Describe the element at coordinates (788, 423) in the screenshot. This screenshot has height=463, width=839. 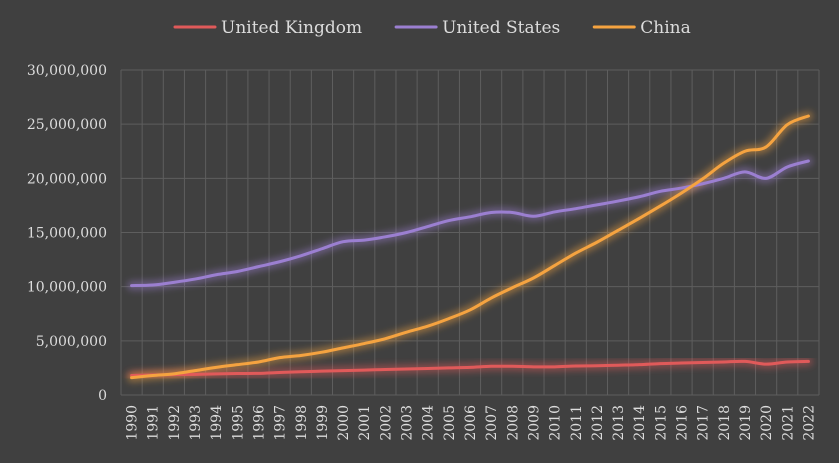
I see `x-tick-label: 2021` at that location.